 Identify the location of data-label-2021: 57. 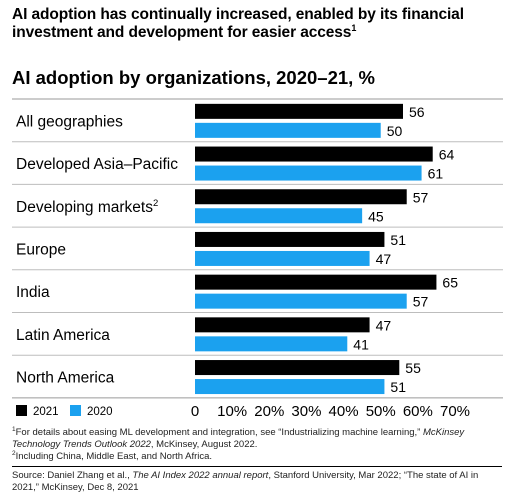
(421, 197).